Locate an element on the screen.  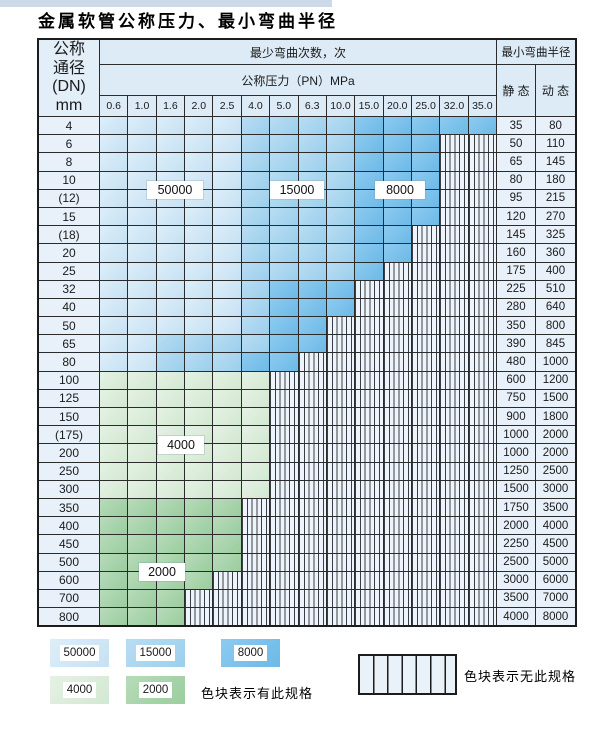
legend-swatch-label: 50000 is located at coordinates (79, 653).